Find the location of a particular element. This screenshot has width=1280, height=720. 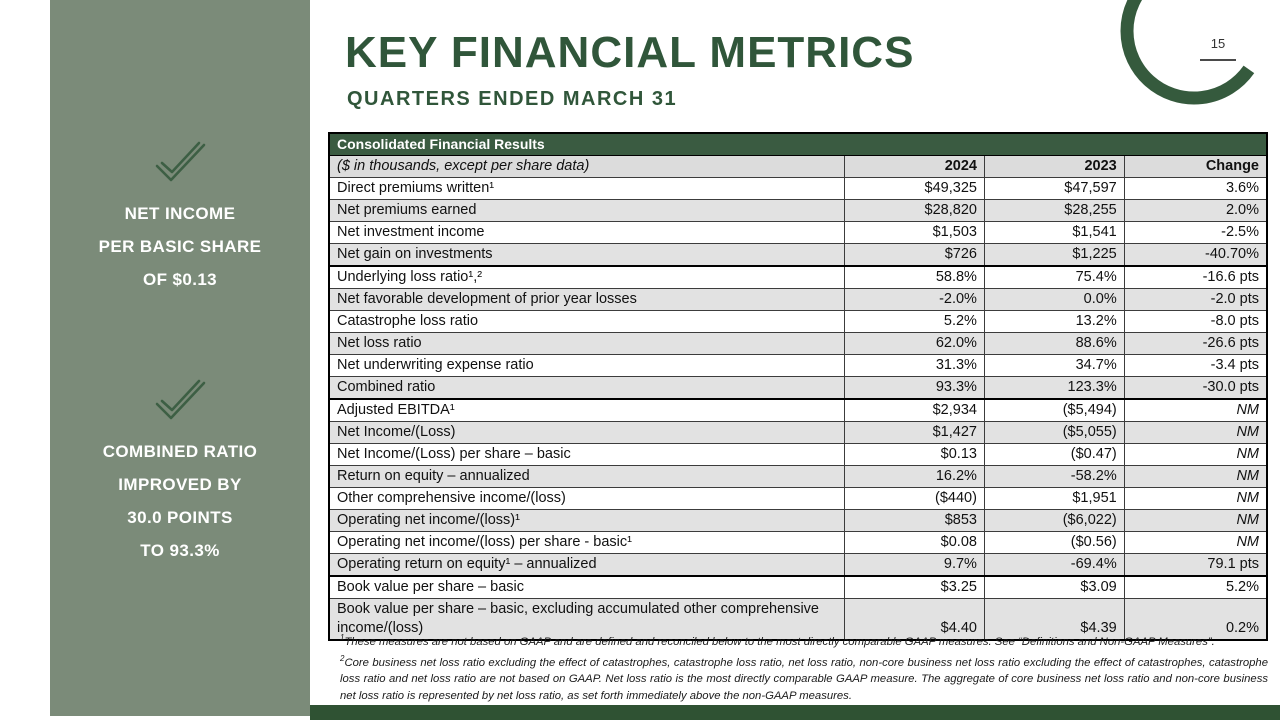

value-2023: $4.39 is located at coordinates (1054, 619).